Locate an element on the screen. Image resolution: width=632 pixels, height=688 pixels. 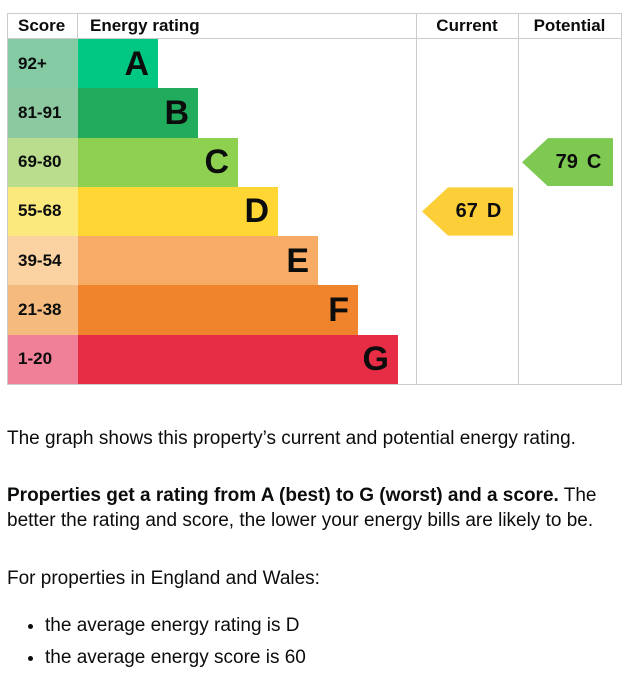
column-header-energy-rating: Energy rating is located at coordinates (145, 25).